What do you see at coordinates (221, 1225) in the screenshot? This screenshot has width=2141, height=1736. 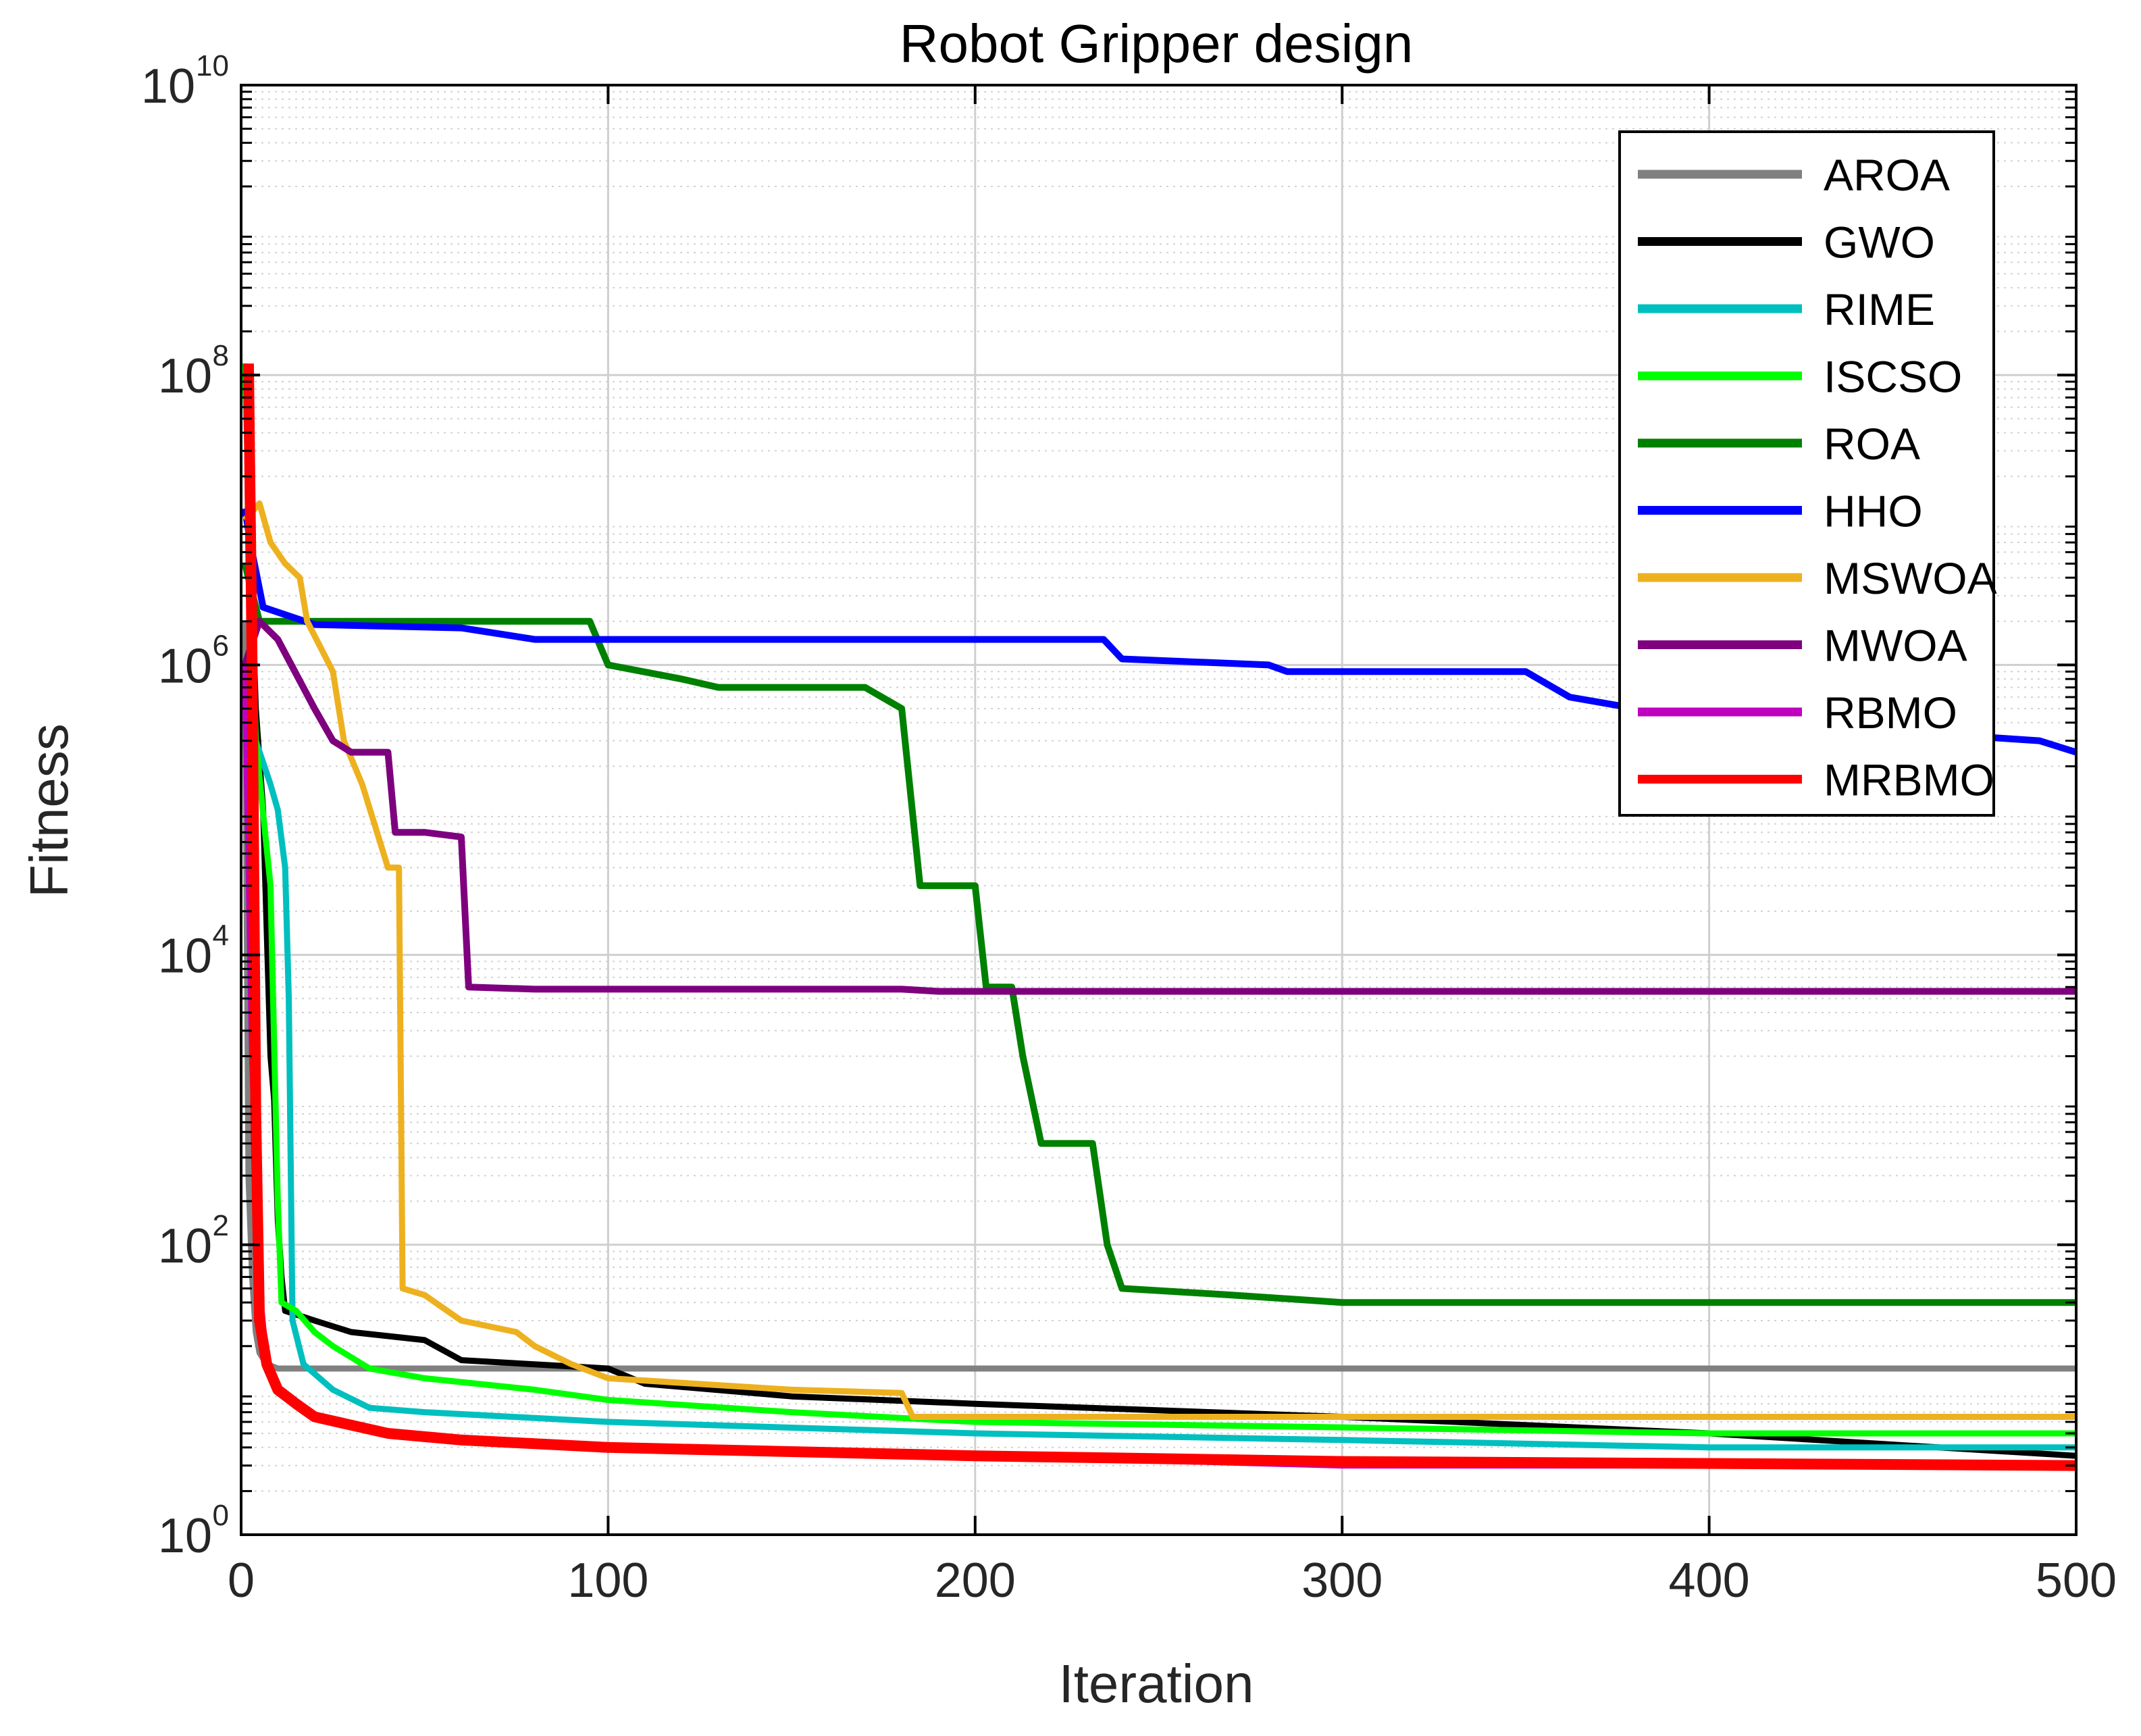 I see `y-tick-exponent: 2` at bounding box center [221, 1225].